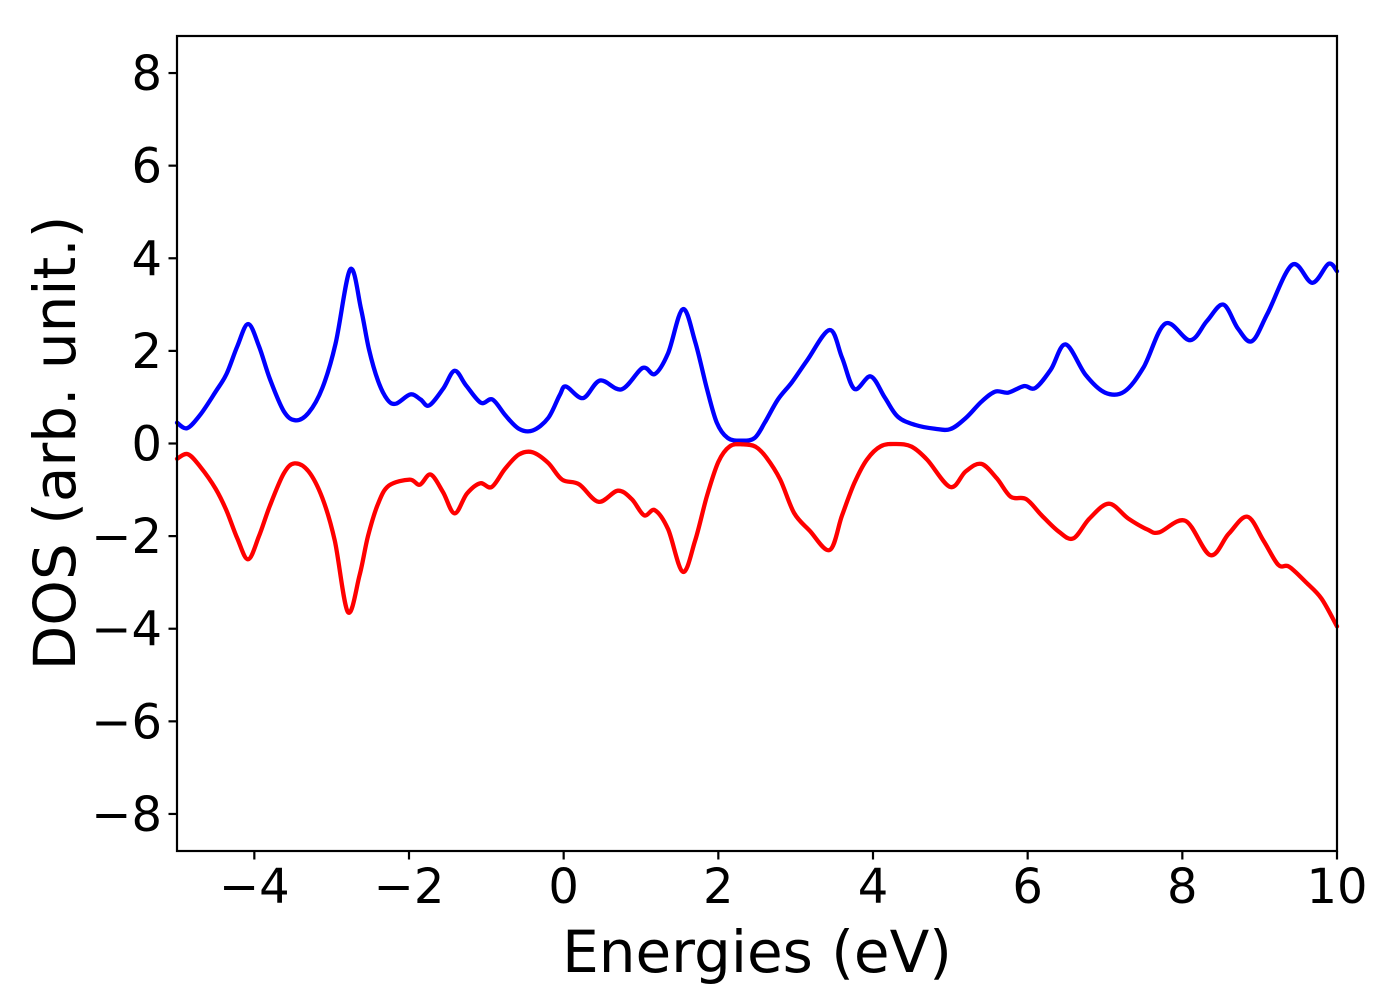  Describe the element at coordinates (55, 443) in the screenshot. I see `y-axis-label: DOS (arb. unit.)` at that location.